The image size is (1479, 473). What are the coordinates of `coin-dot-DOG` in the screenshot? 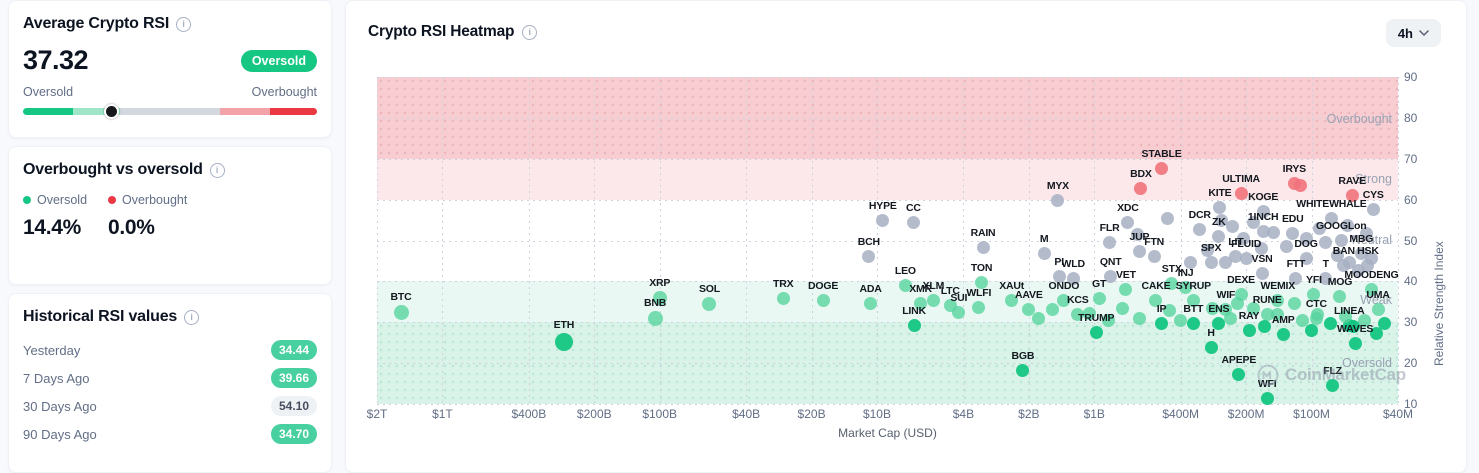 It's located at (1306, 259).